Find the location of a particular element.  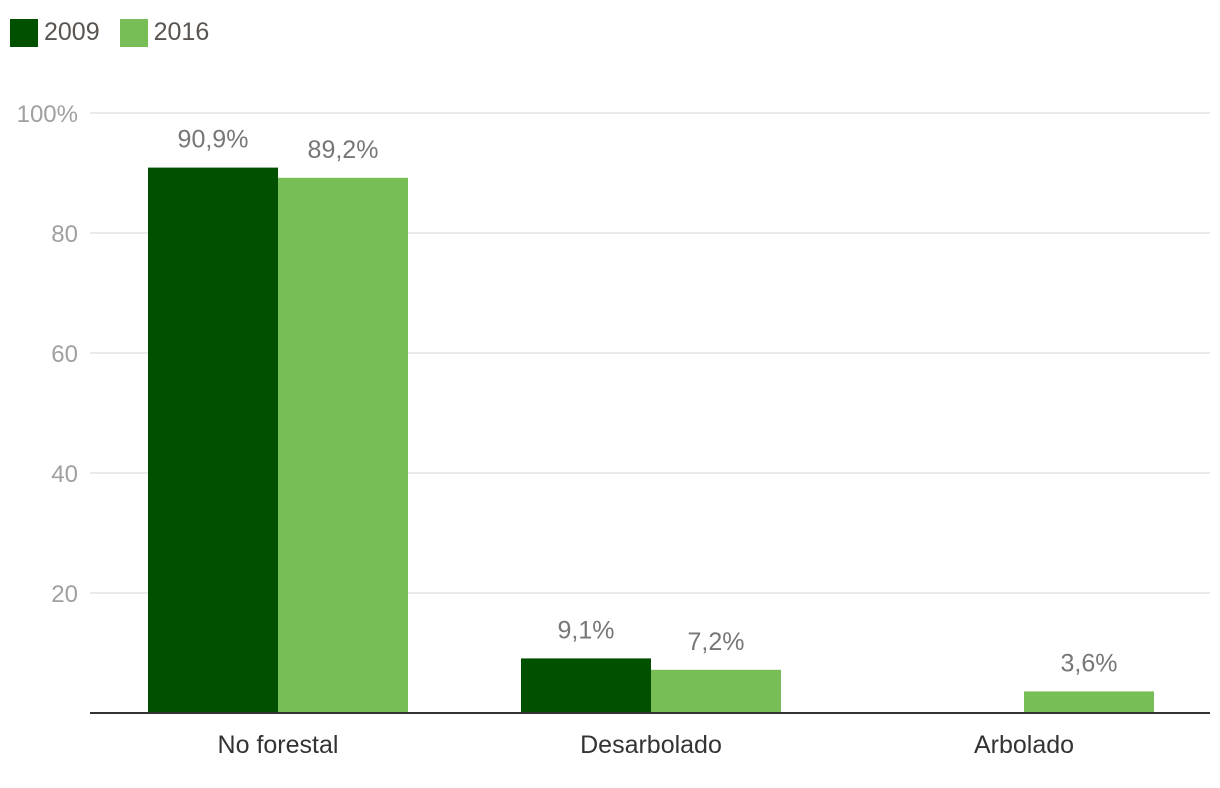

x-tick-label: Arbolado is located at coordinates (1024, 745).